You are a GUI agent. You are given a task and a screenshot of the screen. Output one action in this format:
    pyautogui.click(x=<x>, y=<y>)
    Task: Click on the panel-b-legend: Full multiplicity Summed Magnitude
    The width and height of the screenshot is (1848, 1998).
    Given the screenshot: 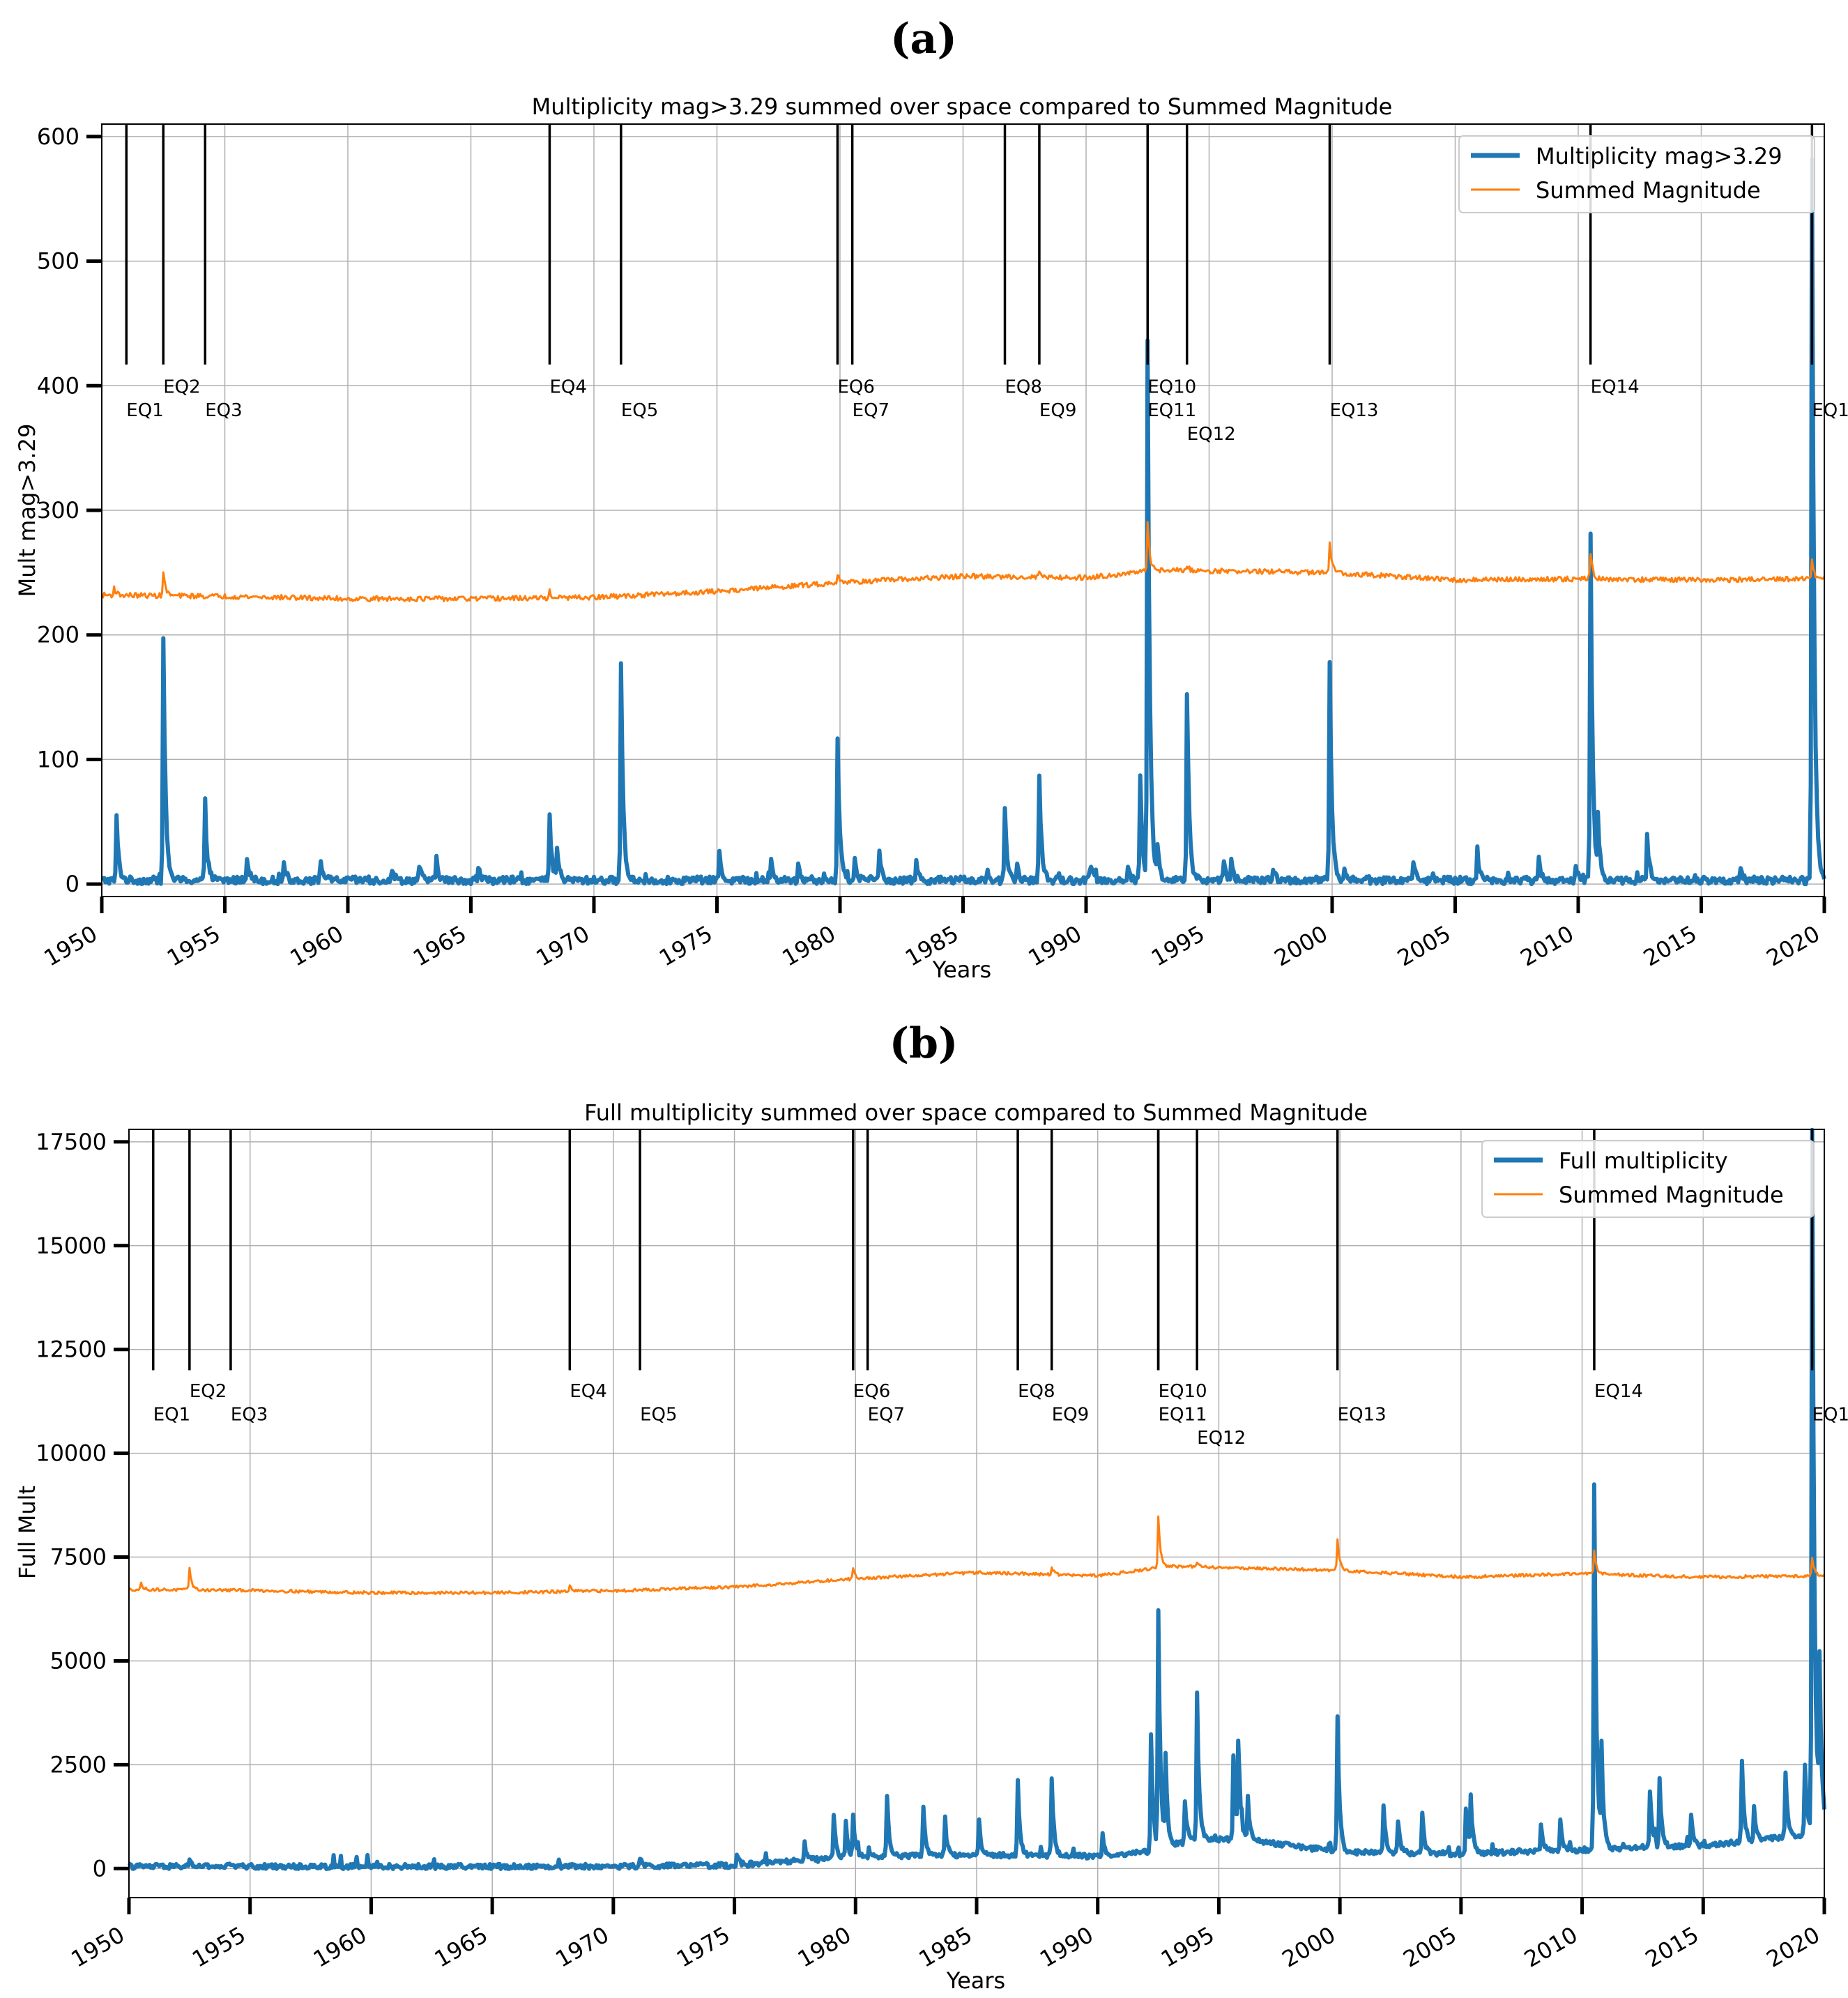 What is the action you would take?
    pyautogui.click(x=1648, y=1179)
    